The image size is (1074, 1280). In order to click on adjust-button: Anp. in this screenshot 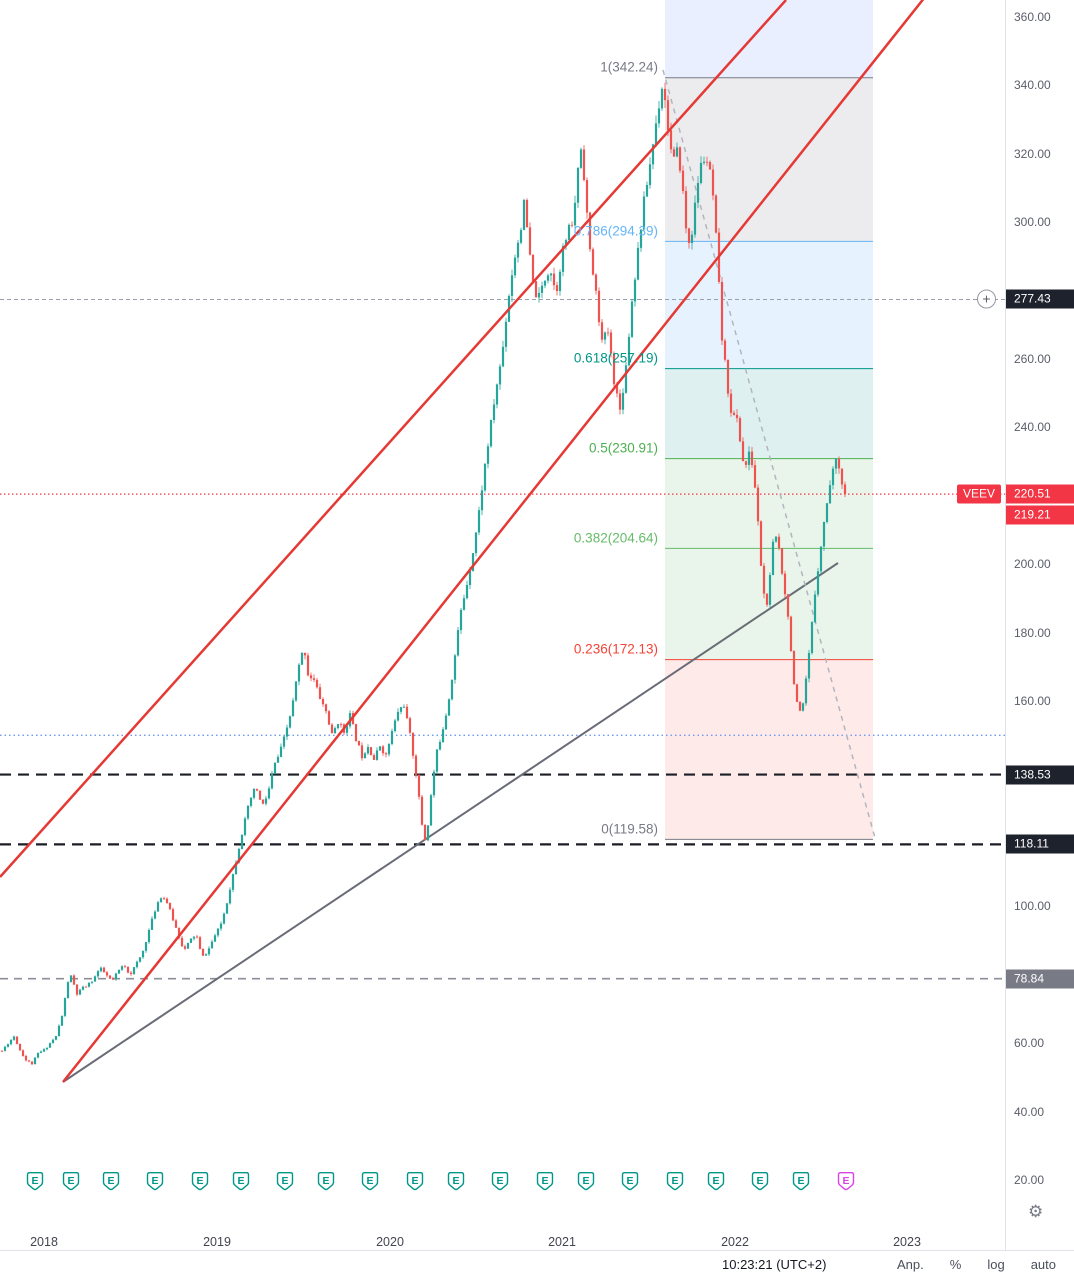, I will do `click(910, 1264)`.